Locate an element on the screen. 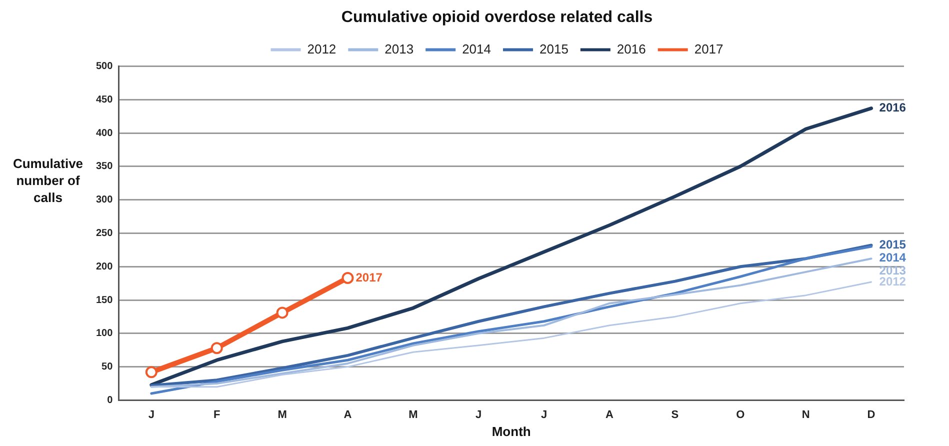 The width and height of the screenshot is (949, 446). y-tick-label: 400 is located at coordinates (105, 133).